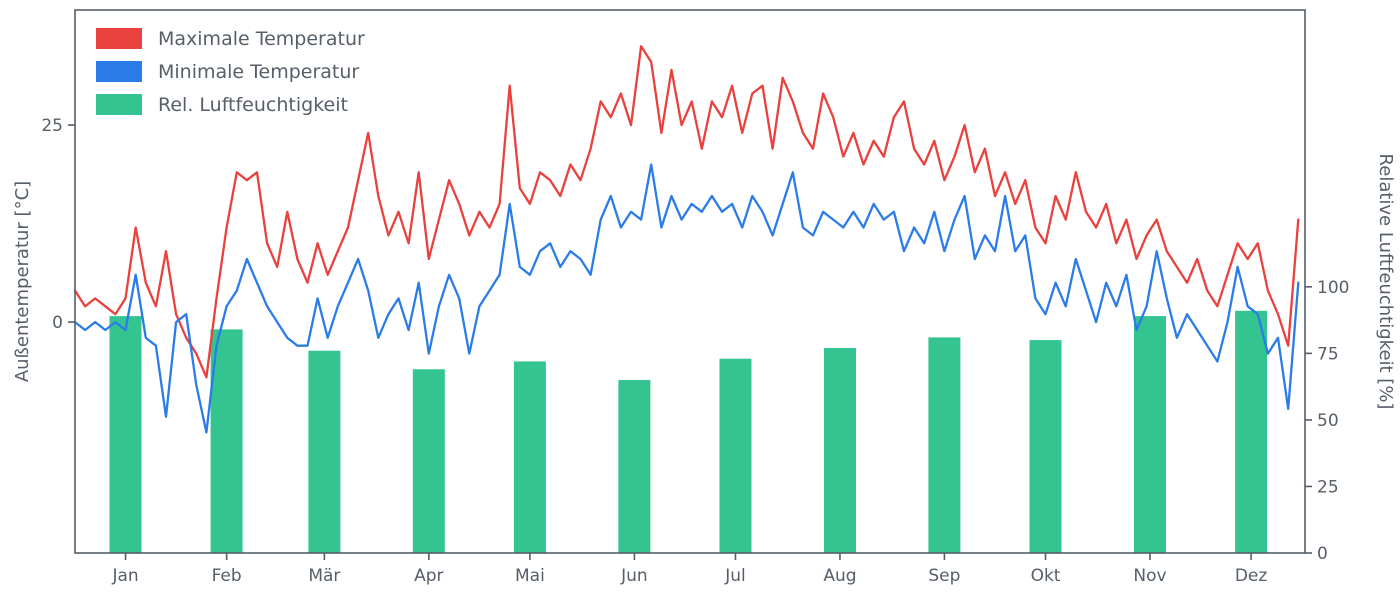 This screenshot has height=600, width=1400. I want to click on x-tick-label: Feb, so click(227, 576).